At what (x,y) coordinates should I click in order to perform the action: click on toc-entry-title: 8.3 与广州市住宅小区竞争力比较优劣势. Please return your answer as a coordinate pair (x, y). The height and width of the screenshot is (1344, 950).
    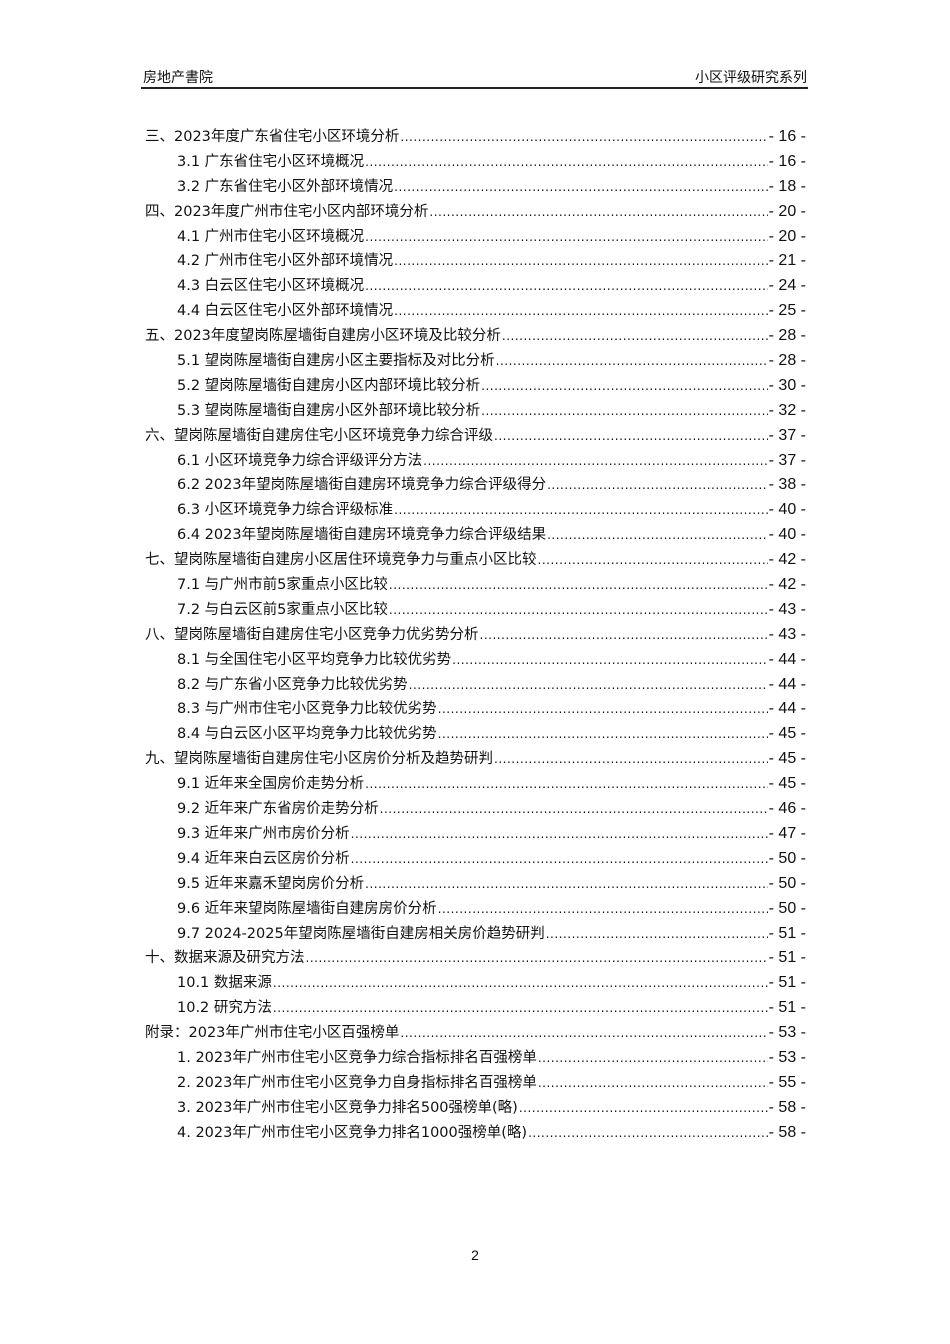
    Looking at the image, I should click on (307, 709).